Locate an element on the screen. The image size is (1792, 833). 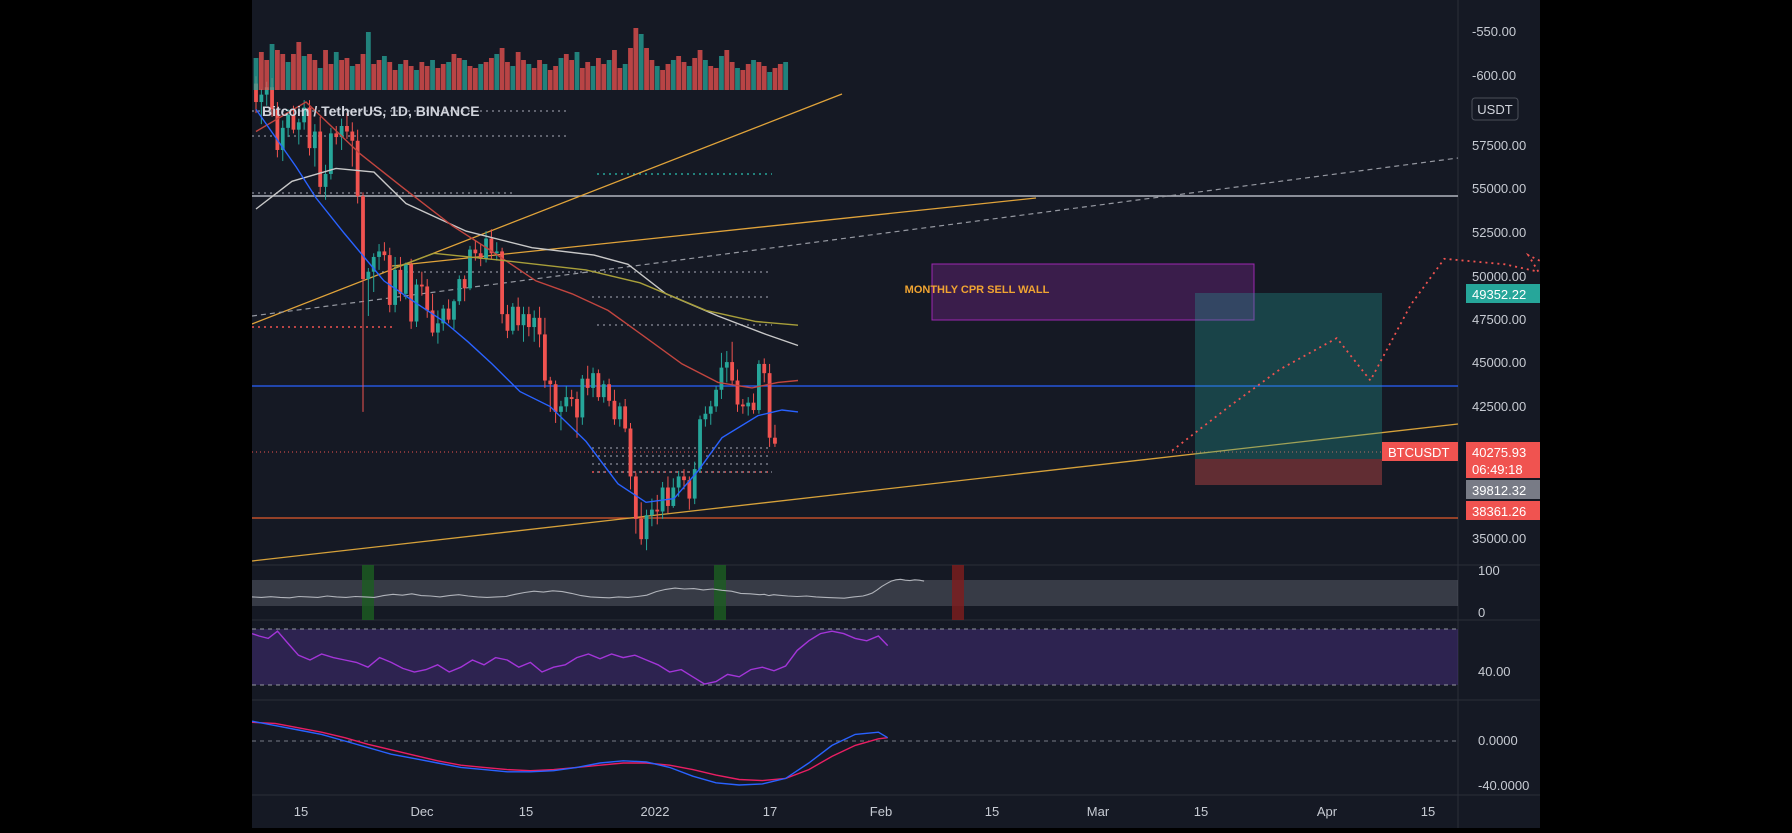
volume-bars is located at coordinates (521, 59).